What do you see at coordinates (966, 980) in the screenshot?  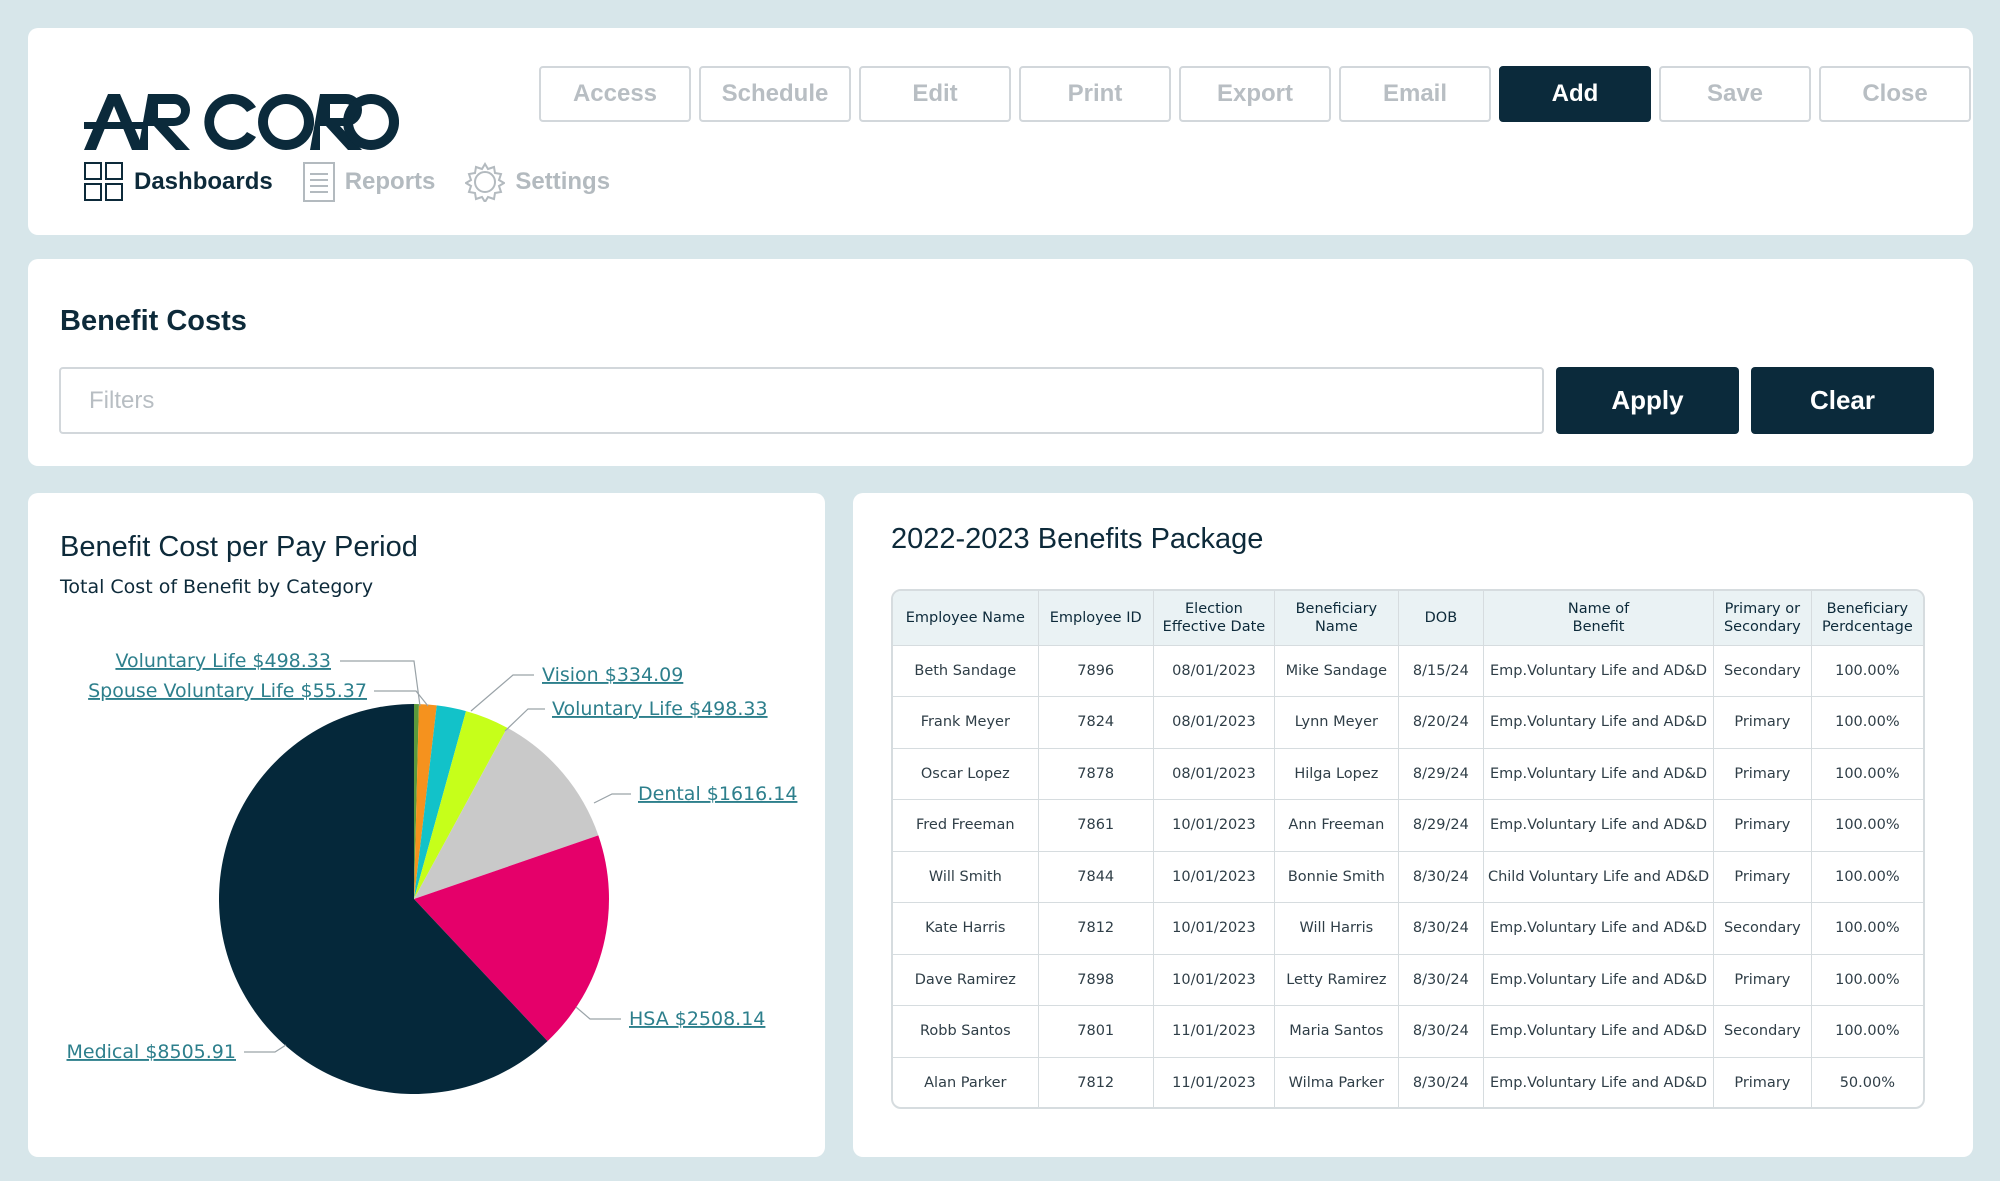 I see `table-cell: Dave Ramirez` at bounding box center [966, 980].